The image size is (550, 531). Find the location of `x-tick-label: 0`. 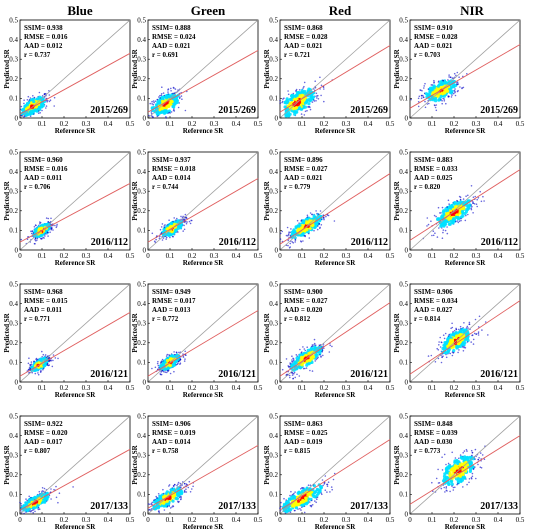

x-tick-label: 0 is located at coordinates (148, 520).